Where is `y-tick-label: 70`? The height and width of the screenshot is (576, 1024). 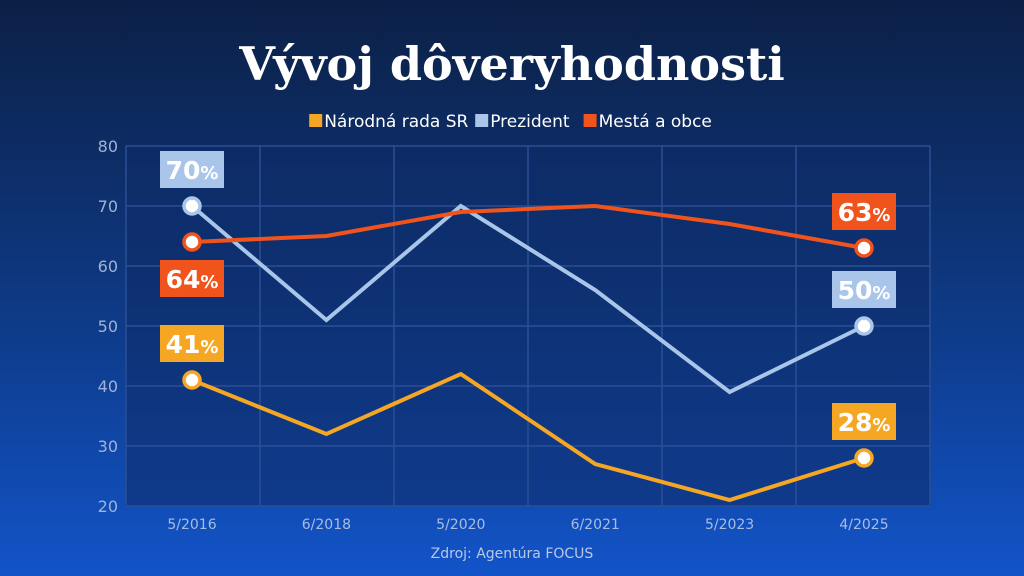 y-tick-label: 70 is located at coordinates (108, 206).